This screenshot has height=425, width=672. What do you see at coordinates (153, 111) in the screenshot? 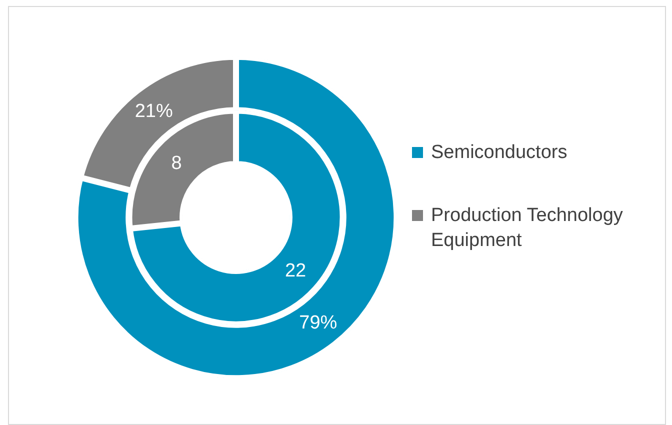
I see `data-label: 21%` at bounding box center [153, 111].